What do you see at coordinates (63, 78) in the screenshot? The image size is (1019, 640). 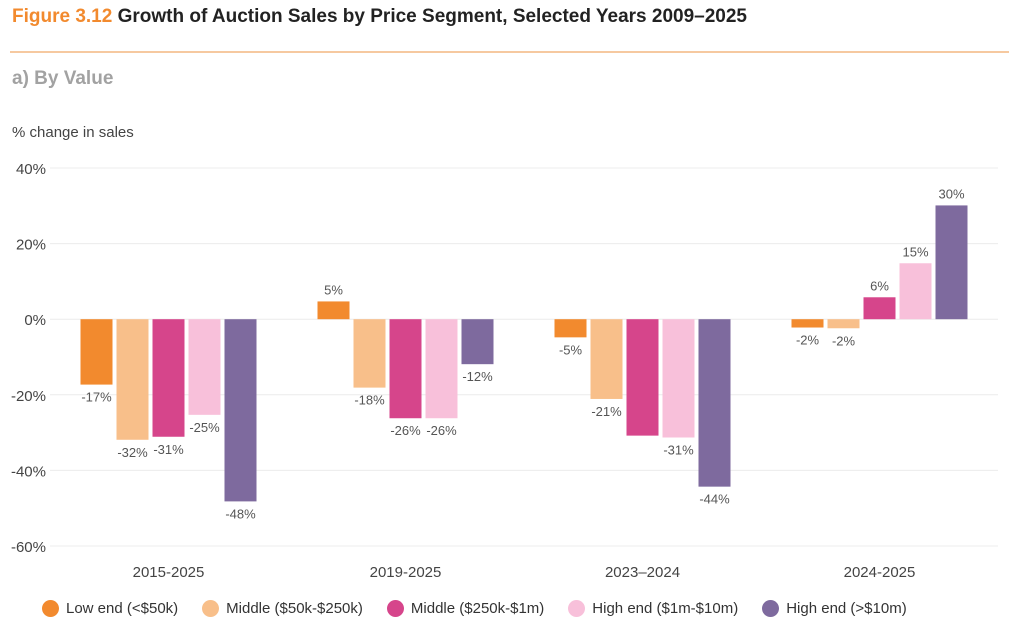 I see `chart-subtitle: a) By Value` at bounding box center [63, 78].